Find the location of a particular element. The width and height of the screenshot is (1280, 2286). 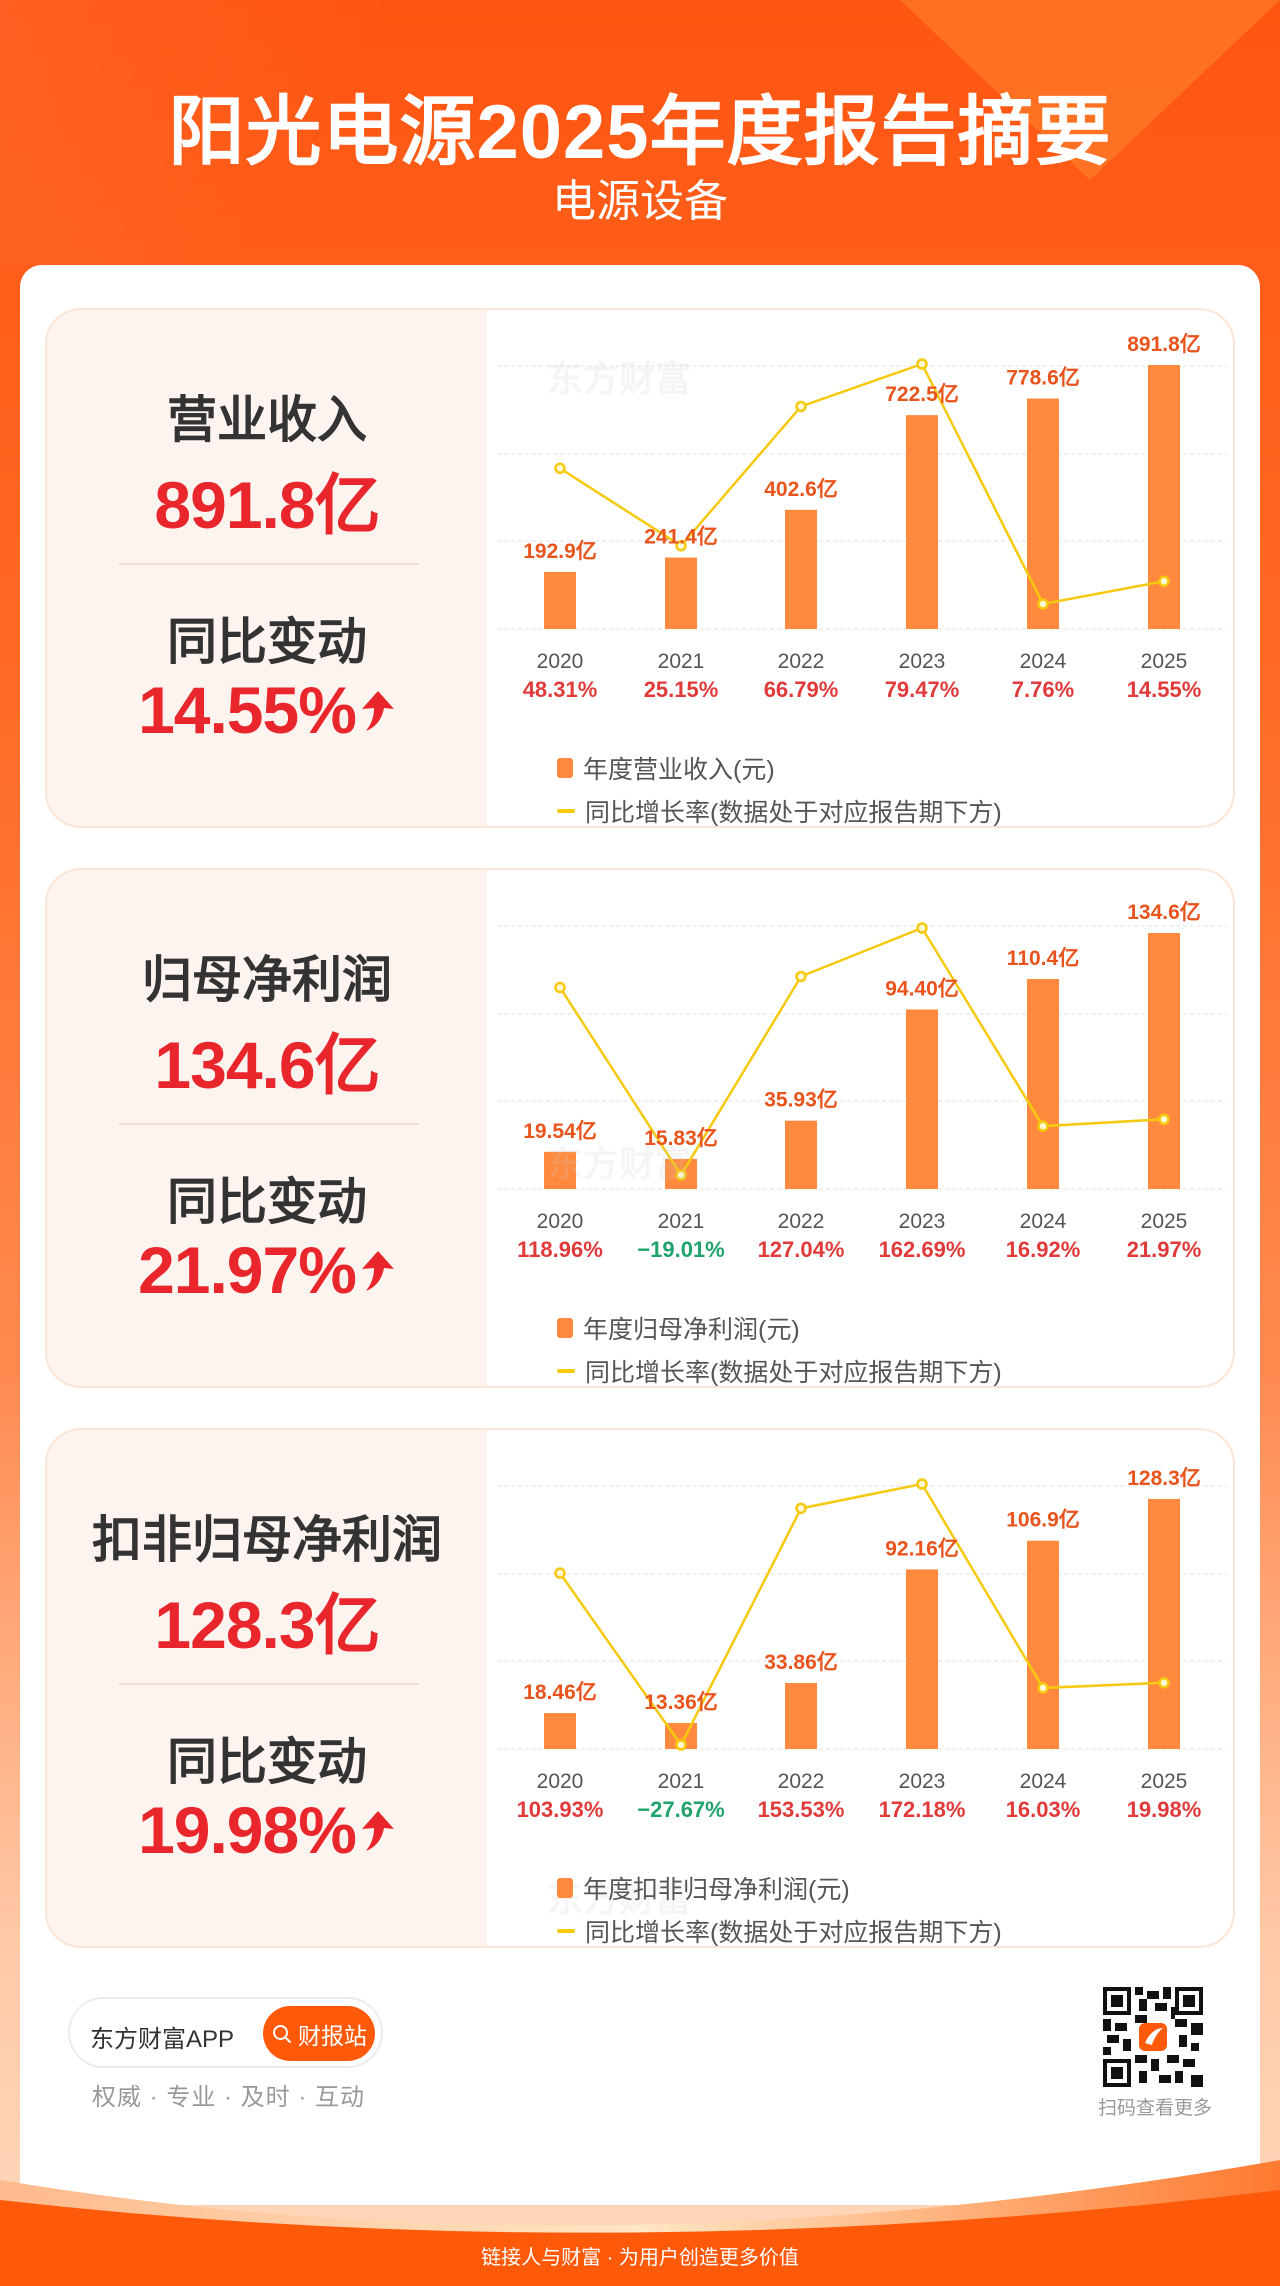

chart-plot: 192.9亿 241.4亿 402.6亿 722.5亿 778.6亿 891.8亿 is located at coordinates (862, 481).